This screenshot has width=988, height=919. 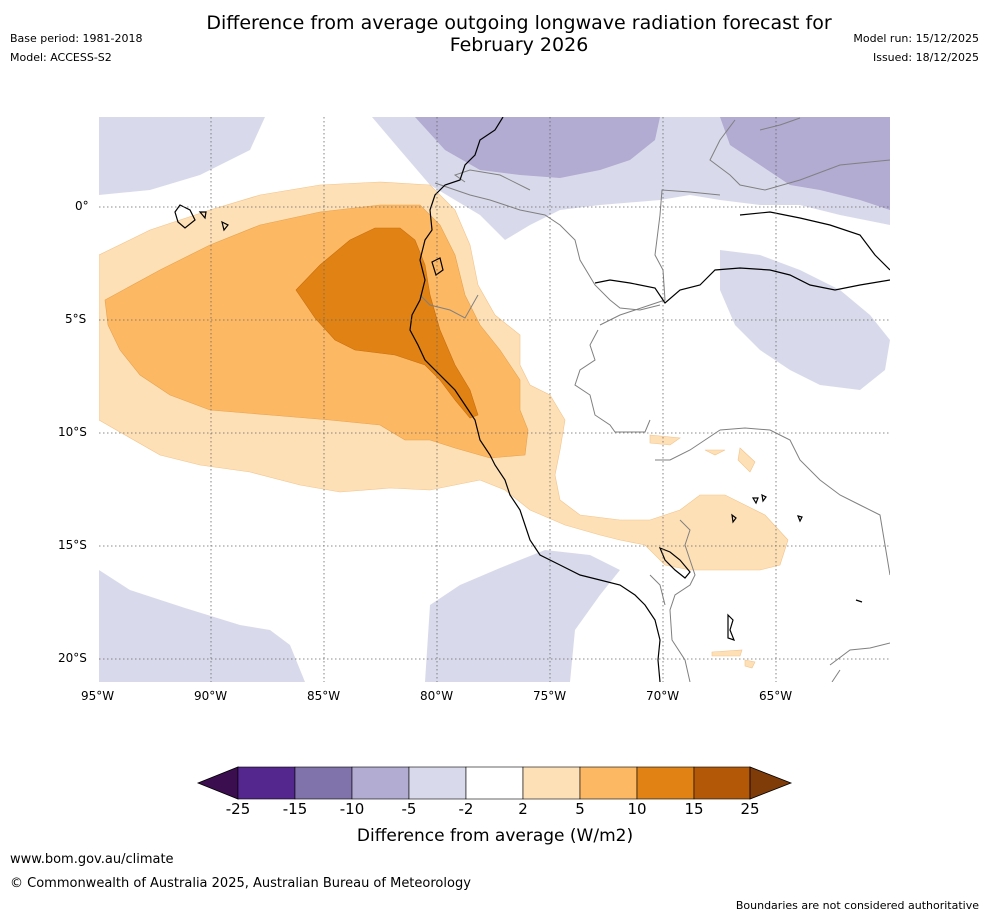 What do you see at coordinates (380, 783) in the screenshot?
I see `colorbar-bin-neg10-neg5` at bounding box center [380, 783].